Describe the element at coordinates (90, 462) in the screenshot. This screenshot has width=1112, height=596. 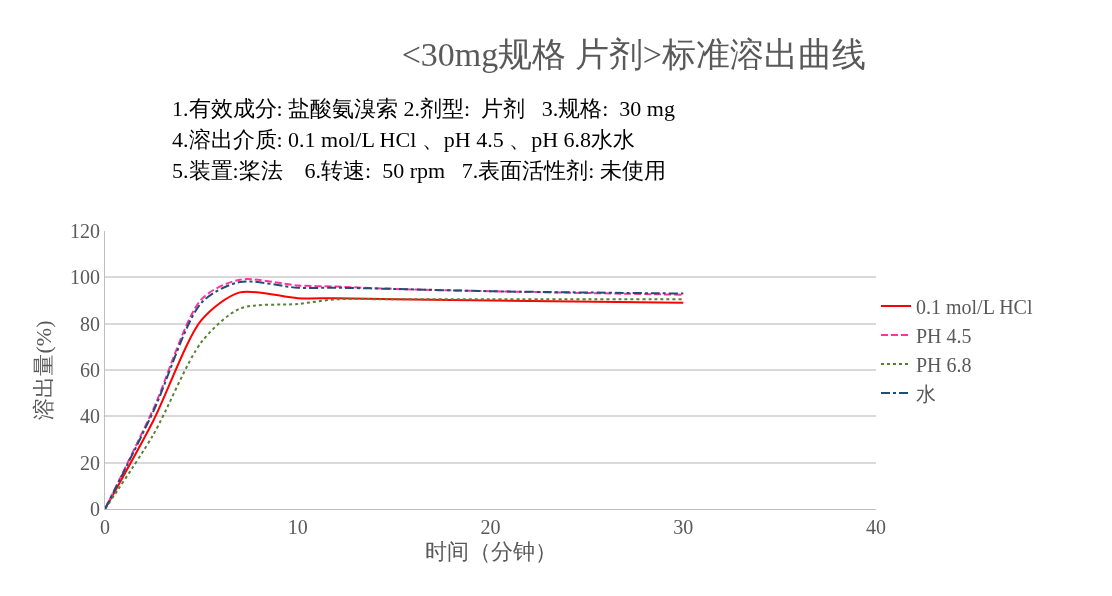
I see `y-tick-label: 20` at that location.